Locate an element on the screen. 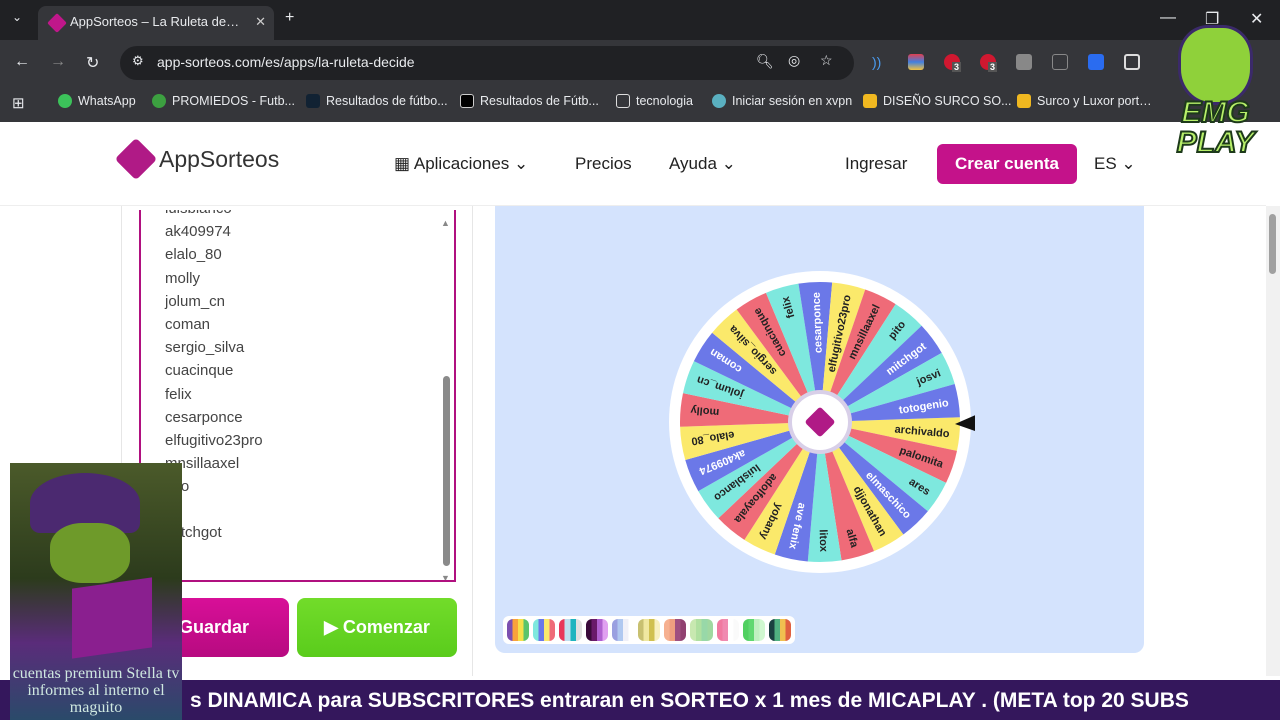 The width and height of the screenshot is (1280, 720). minimize-icon: — is located at coordinates (1168, 17).